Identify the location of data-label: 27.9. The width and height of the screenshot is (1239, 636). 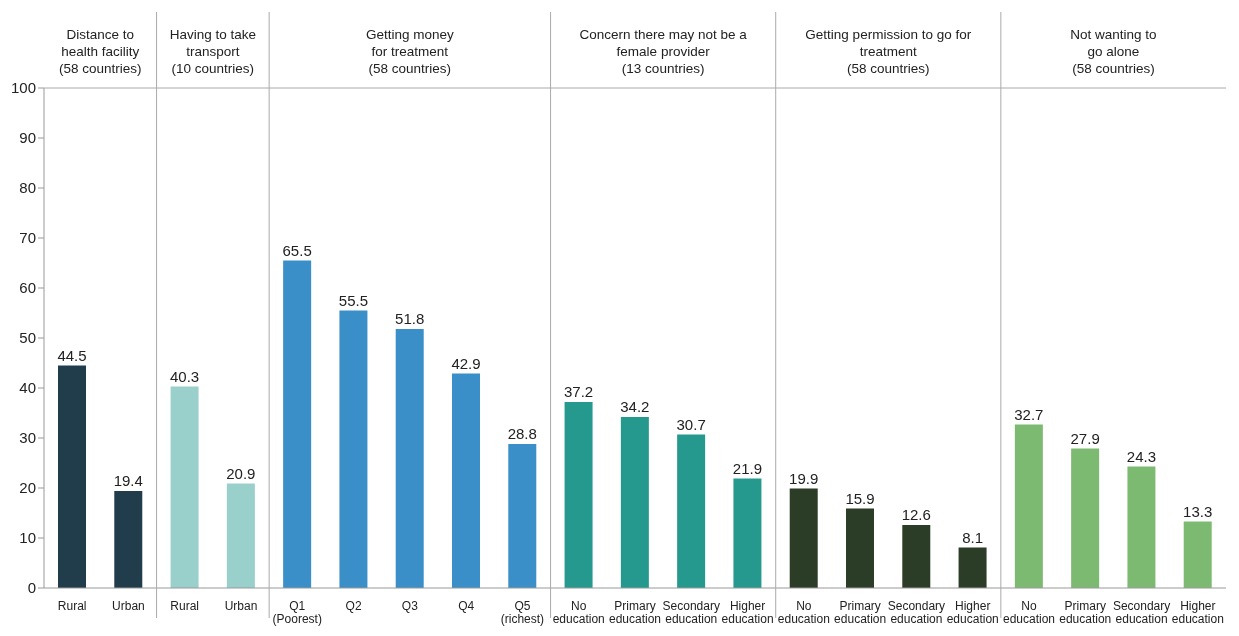
(1085, 438).